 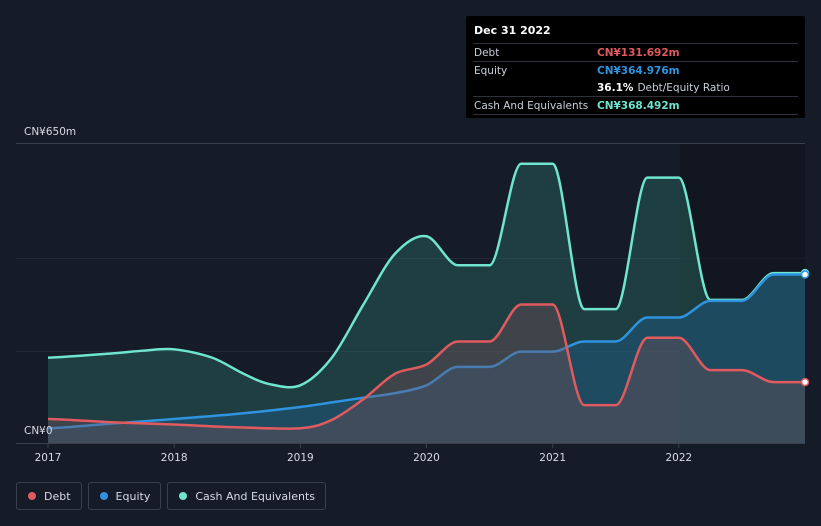 I want to click on tooltip-ratio-label: Debt/Equity Ratio, so click(x=683, y=87).